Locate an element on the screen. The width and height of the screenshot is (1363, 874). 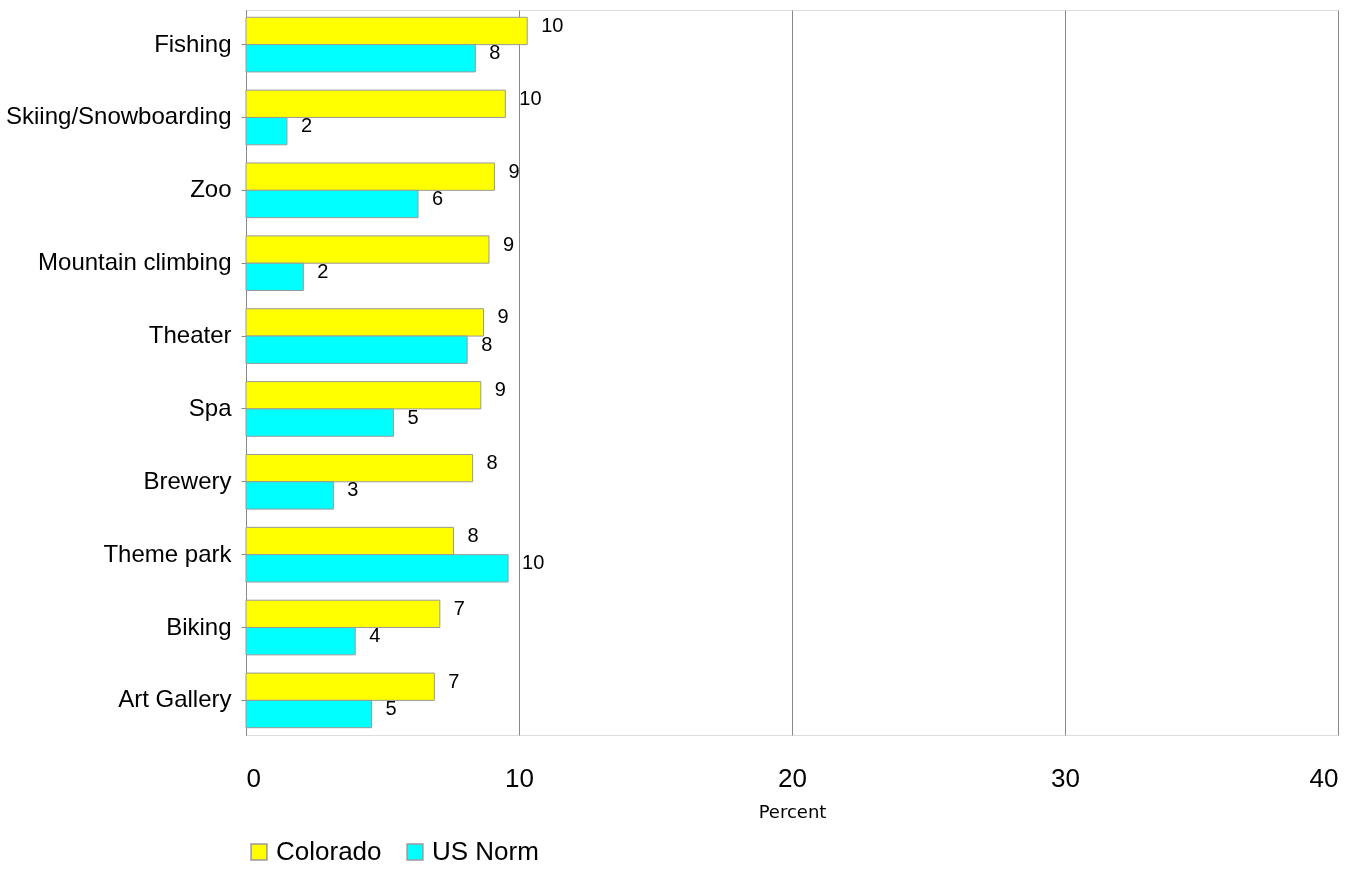
y-tick-label: Theater is located at coordinates (190, 335).